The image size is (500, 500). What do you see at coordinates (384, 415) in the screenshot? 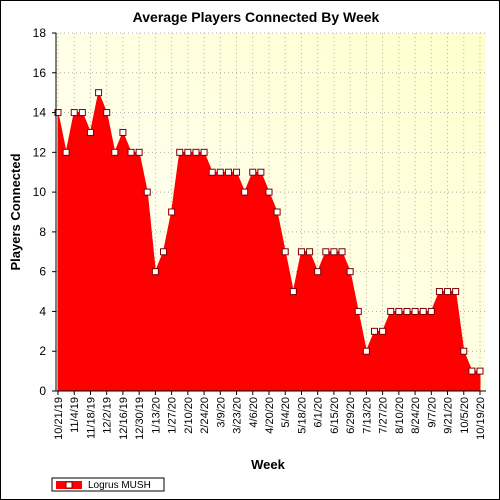
I see `x-tick-label: 7/27/20` at bounding box center [384, 415].